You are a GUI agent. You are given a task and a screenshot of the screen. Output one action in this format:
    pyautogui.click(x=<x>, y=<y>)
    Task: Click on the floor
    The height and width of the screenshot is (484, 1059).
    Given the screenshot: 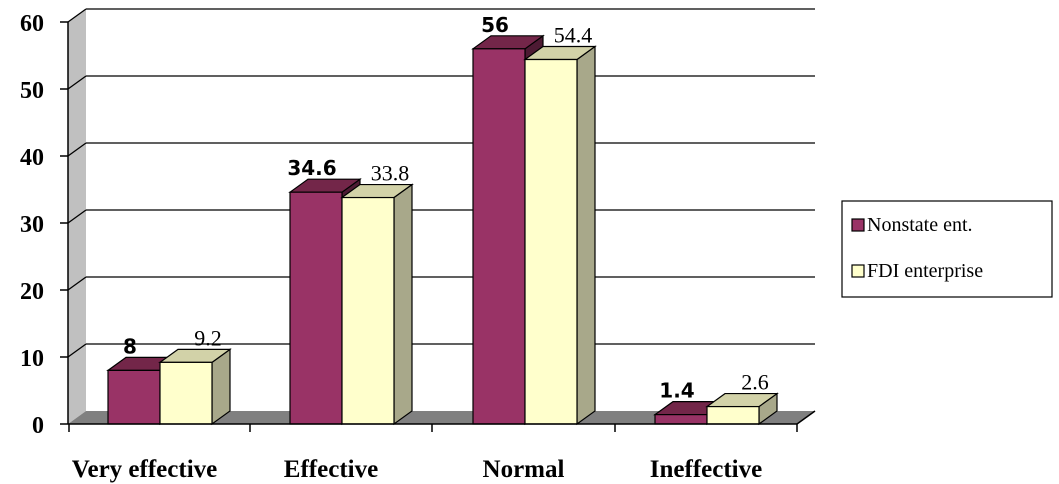 What is the action you would take?
    pyautogui.click(x=441, y=417)
    